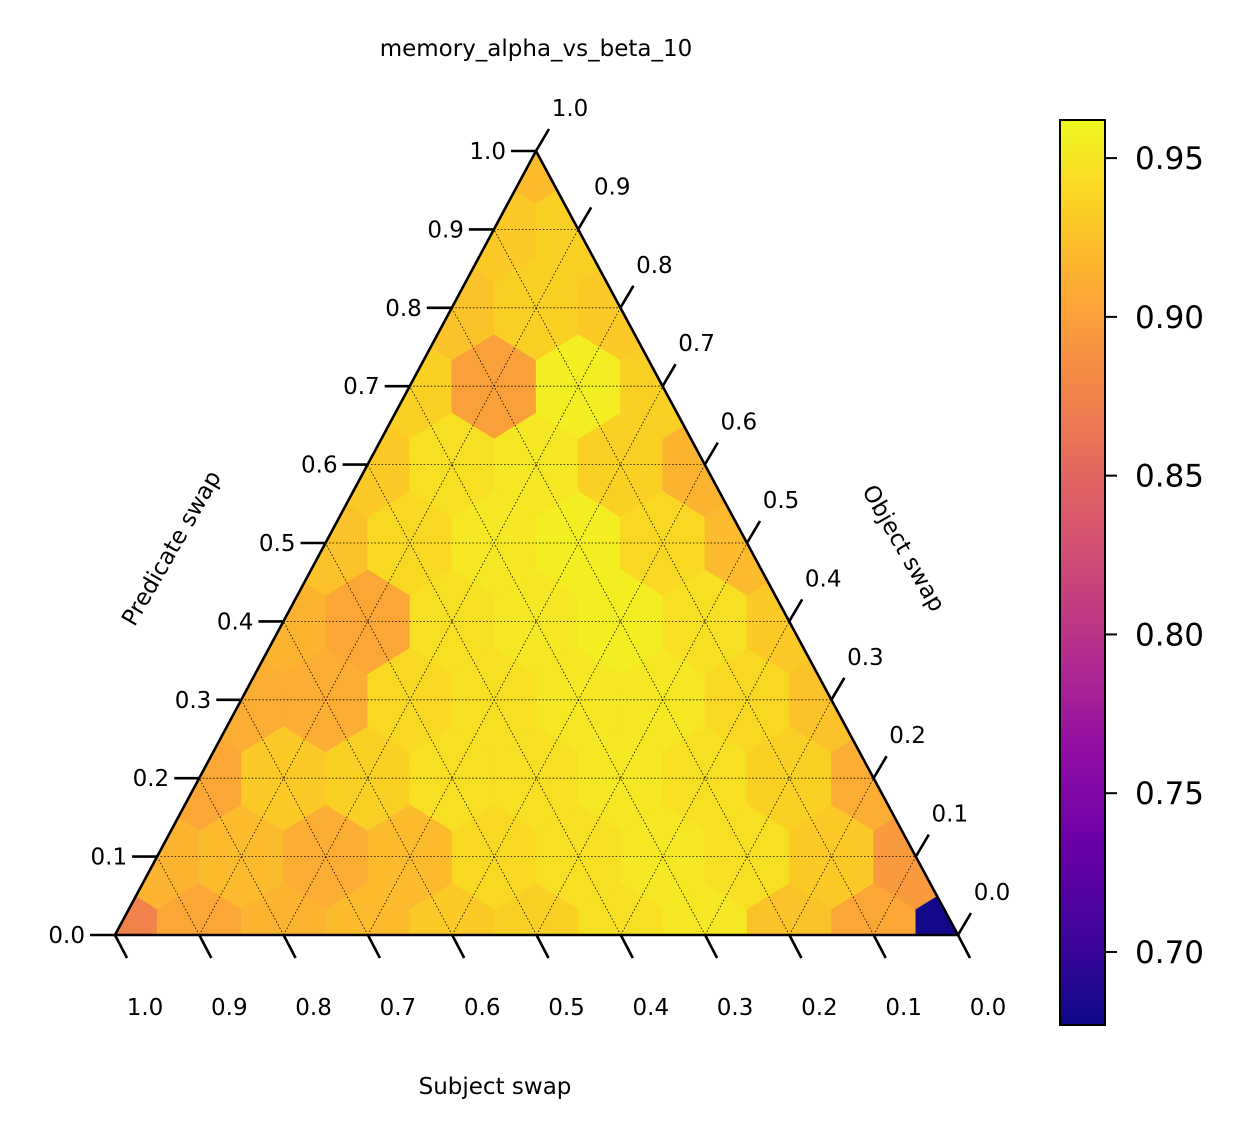 The height and width of the screenshot is (1133, 1256). What do you see at coordinates (495, 1087) in the screenshot?
I see `bottom-axis-label: Subject swap` at bounding box center [495, 1087].